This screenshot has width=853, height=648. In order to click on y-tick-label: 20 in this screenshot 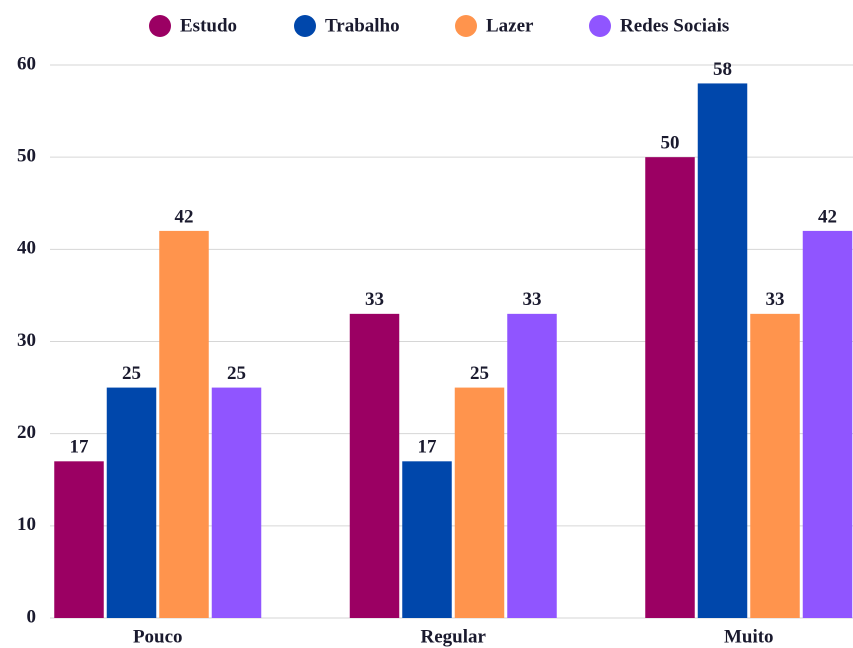, I will do `click(26, 432)`.